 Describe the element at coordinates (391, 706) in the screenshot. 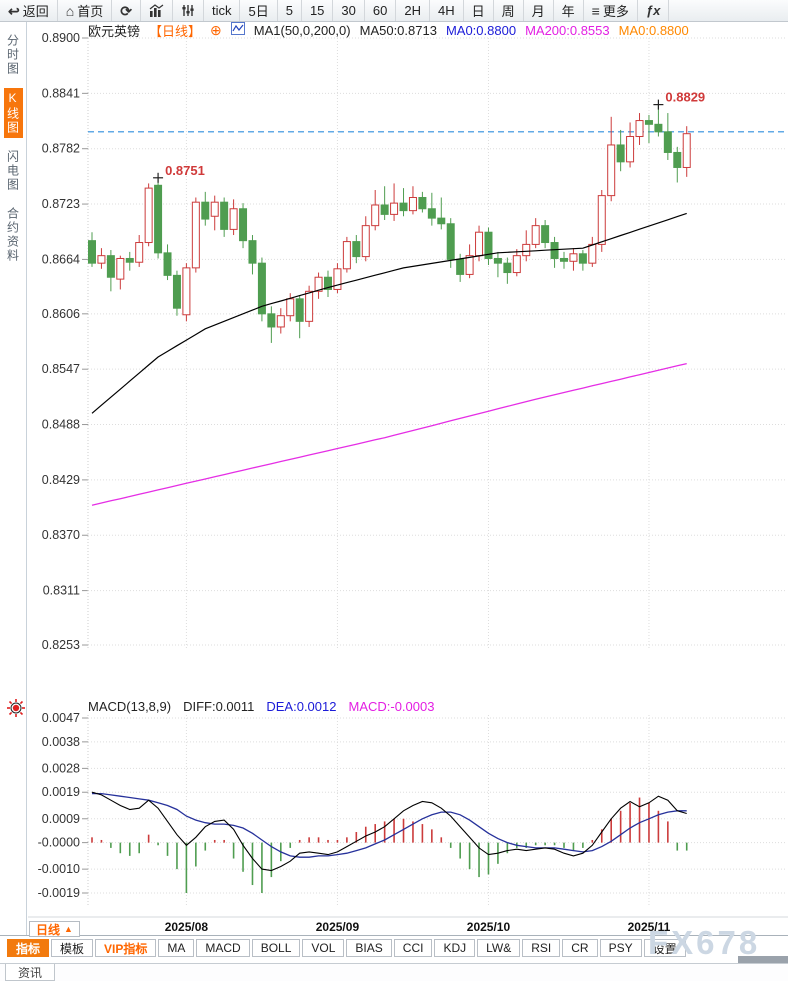

I see `macd-macd-value: MACD:-0.0003` at that location.